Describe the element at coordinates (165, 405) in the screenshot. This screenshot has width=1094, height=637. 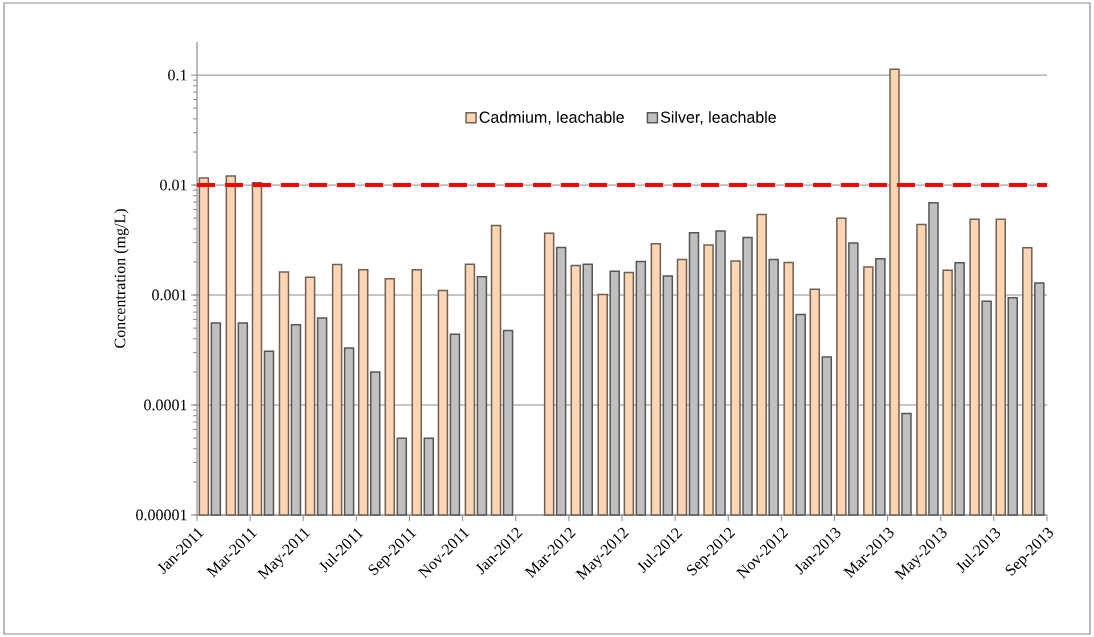
I see `y-tick-label: 0.0001` at that location.